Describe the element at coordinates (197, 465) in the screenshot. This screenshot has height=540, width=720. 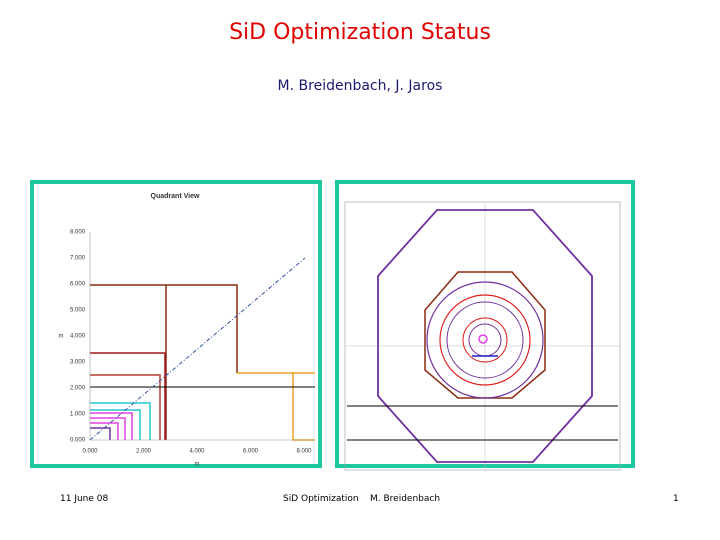
I see `x-label: m` at that location.